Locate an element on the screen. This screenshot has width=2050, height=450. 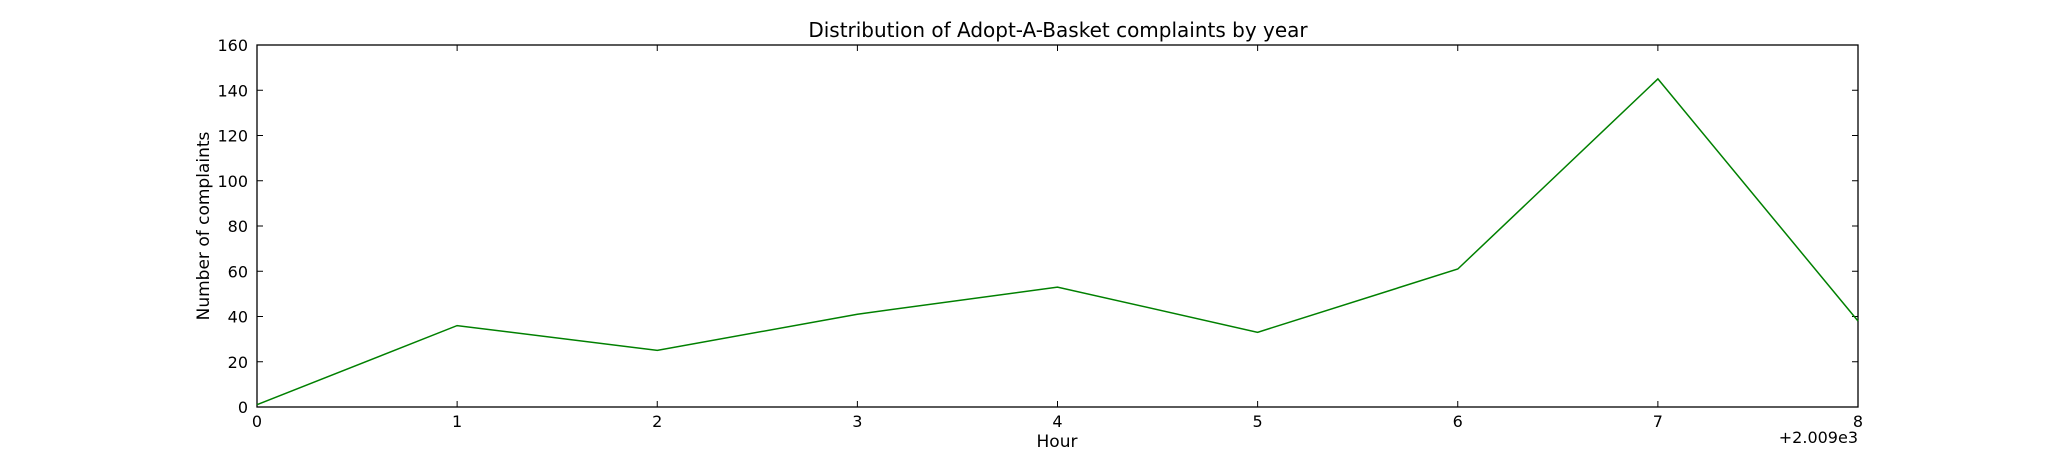
y-tick-label: 0 is located at coordinates (243, 407).